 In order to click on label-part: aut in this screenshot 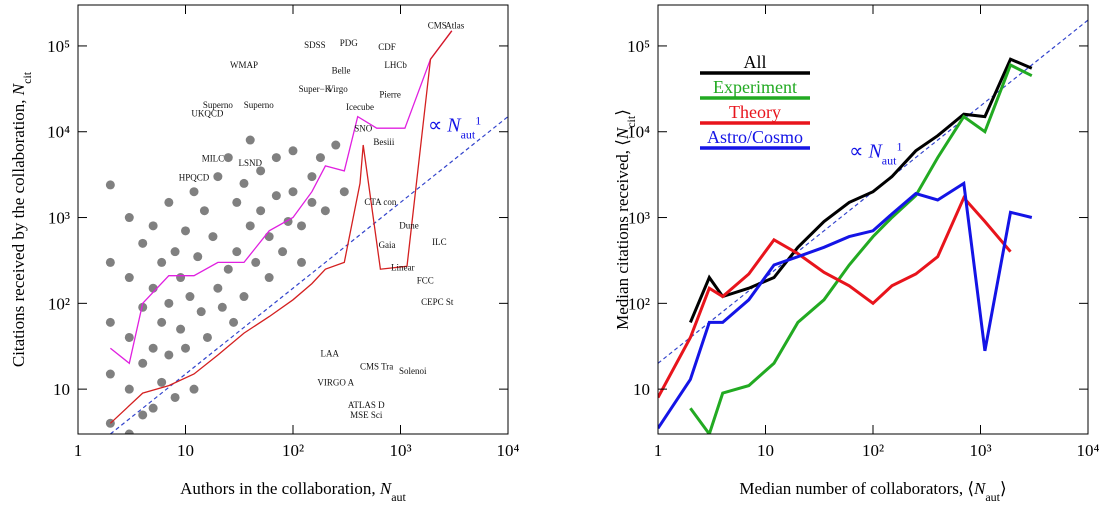, I will do `click(889, 161)`.